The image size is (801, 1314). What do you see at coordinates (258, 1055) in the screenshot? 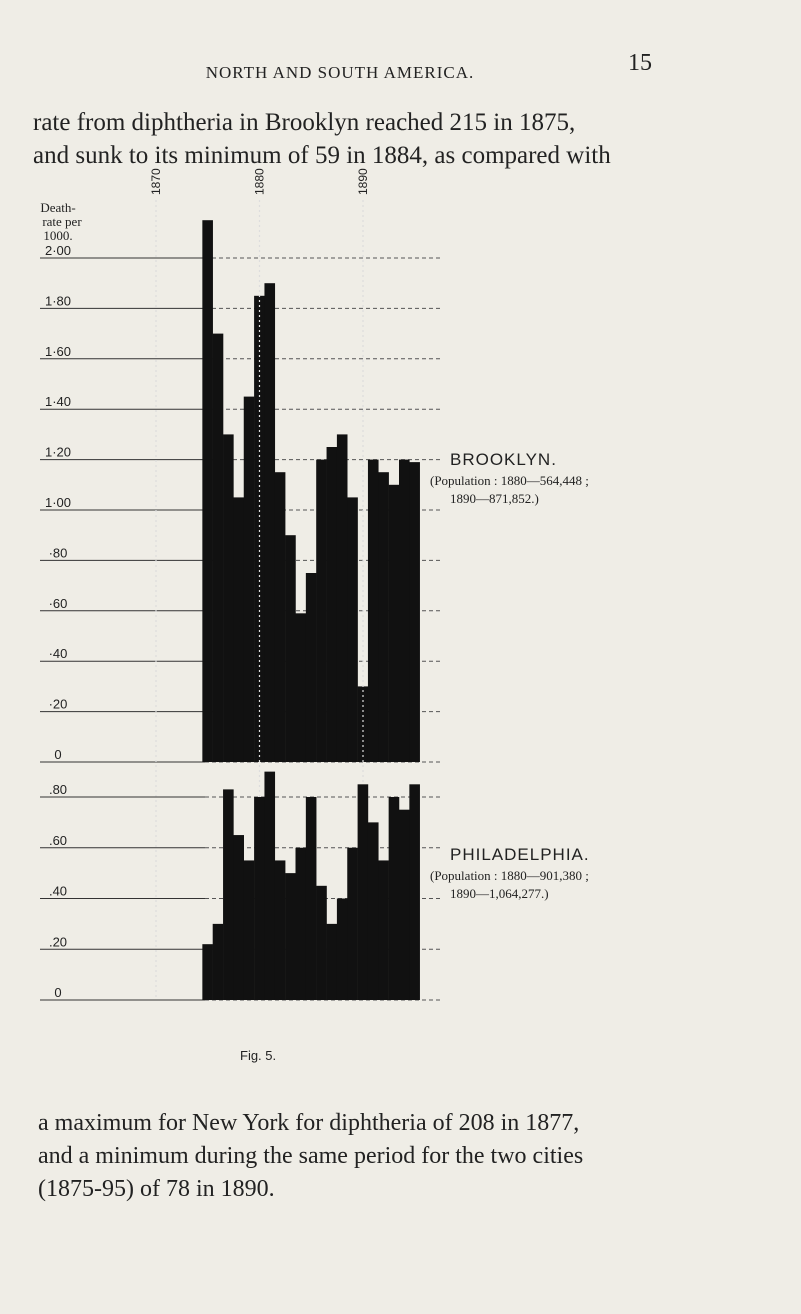
I see `figure-caption: Fig. 5.` at bounding box center [258, 1055].